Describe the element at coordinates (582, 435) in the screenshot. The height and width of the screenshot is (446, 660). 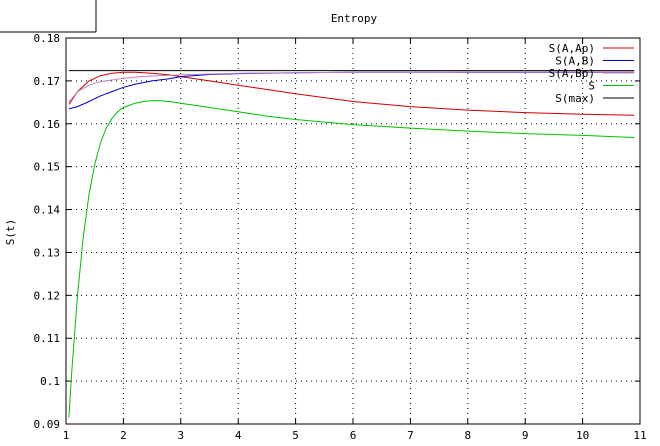
I see `x-tick-label: 10` at that location.